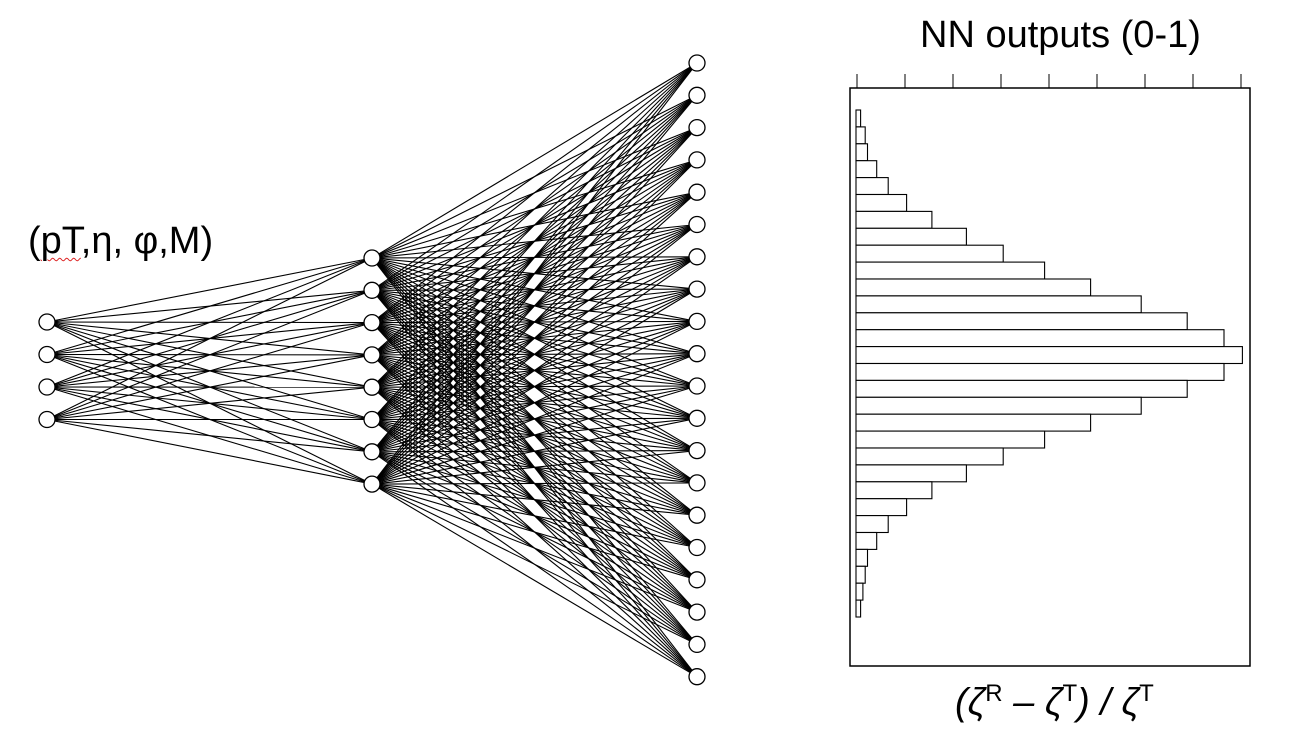 Image resolution: width=1307 pixels, height=738 pixels. I want to click on input-features-label: (pT,η, φ,M), so click(121, 241).